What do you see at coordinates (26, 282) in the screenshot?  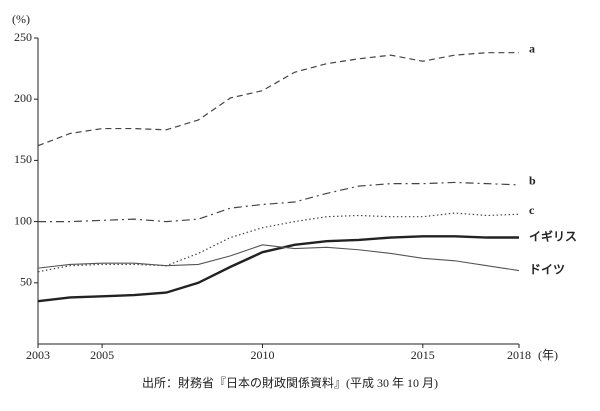 I see `y-tick-label: 50` at bounding box center [26, 282].